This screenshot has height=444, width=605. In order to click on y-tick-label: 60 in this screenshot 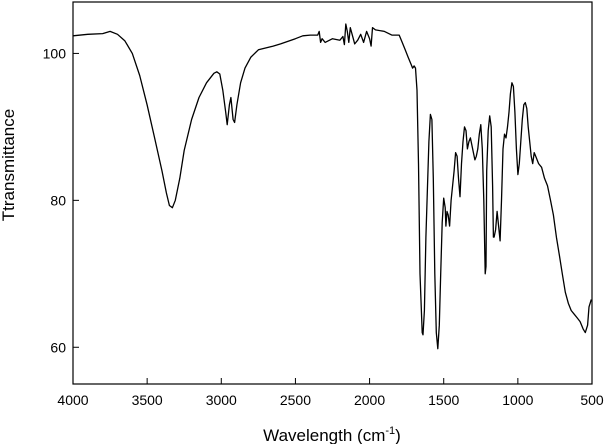, I will do `click(58, 347)`.